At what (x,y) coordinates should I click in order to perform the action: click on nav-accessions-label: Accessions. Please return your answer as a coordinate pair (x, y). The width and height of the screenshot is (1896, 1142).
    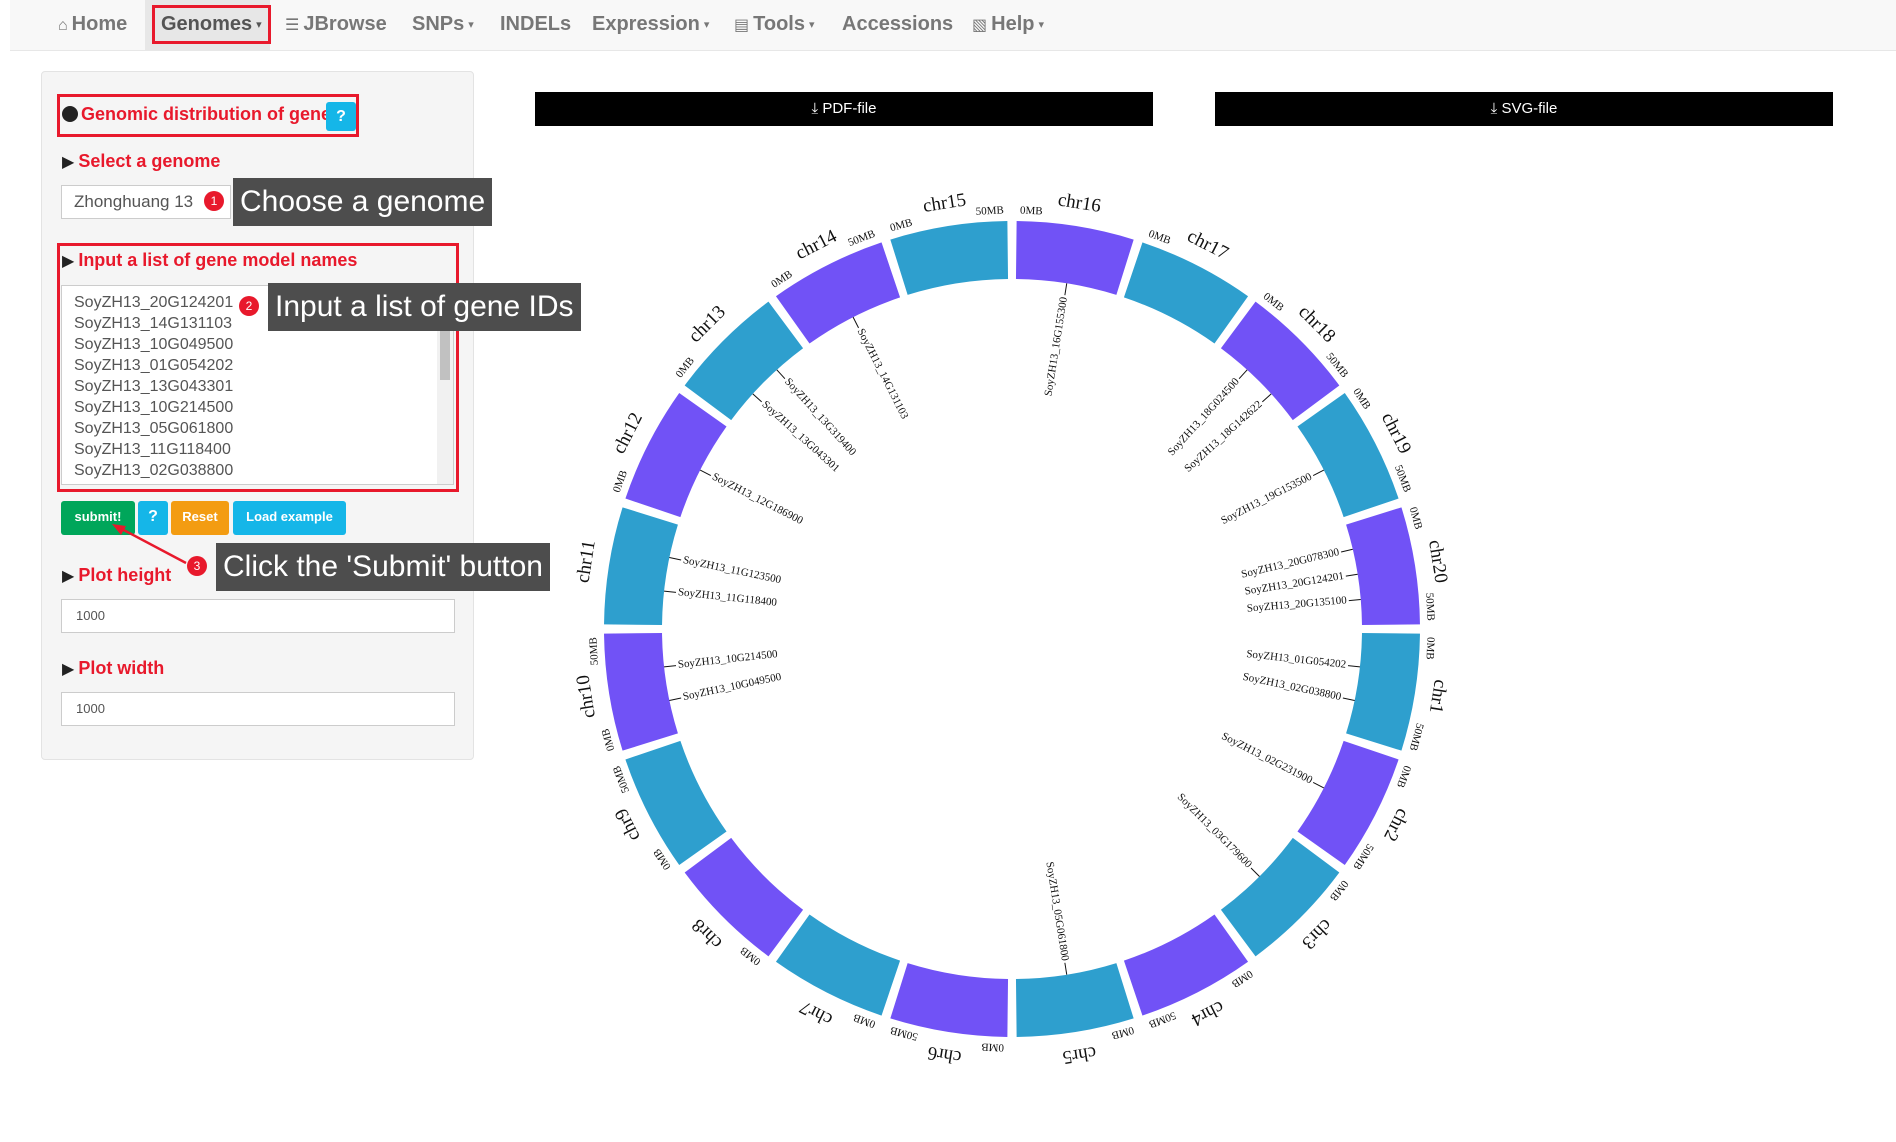
    Looking at the image, I should click on (898, 24).